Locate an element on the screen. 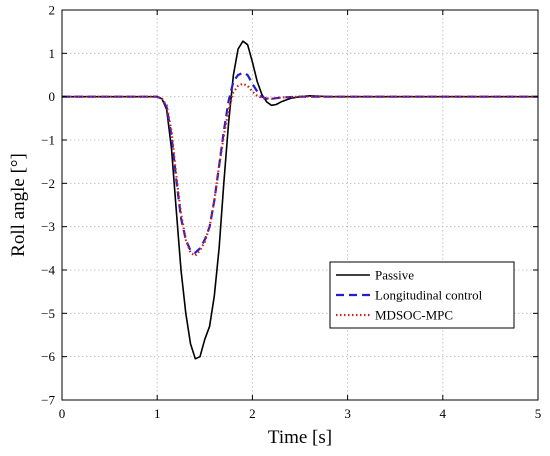  x-tick-label: 1 is located at coordinates (157, 413).